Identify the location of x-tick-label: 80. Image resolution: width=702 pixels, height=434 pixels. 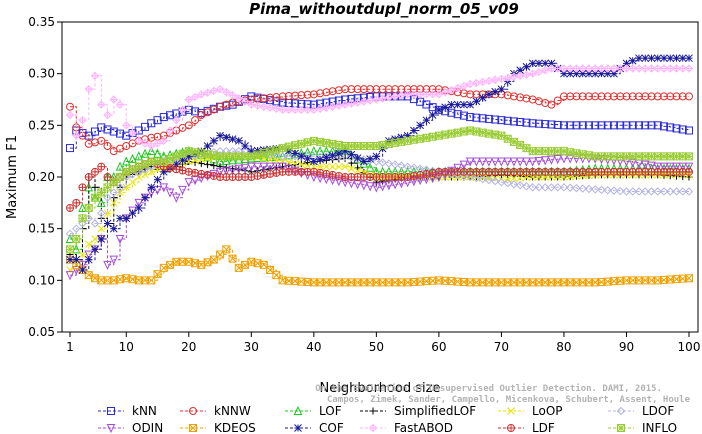
(563, 347).